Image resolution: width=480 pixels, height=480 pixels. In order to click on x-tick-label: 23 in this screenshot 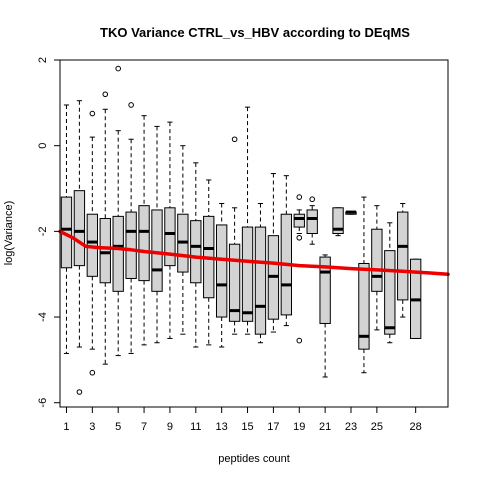, I will do `click(351, 427)`.